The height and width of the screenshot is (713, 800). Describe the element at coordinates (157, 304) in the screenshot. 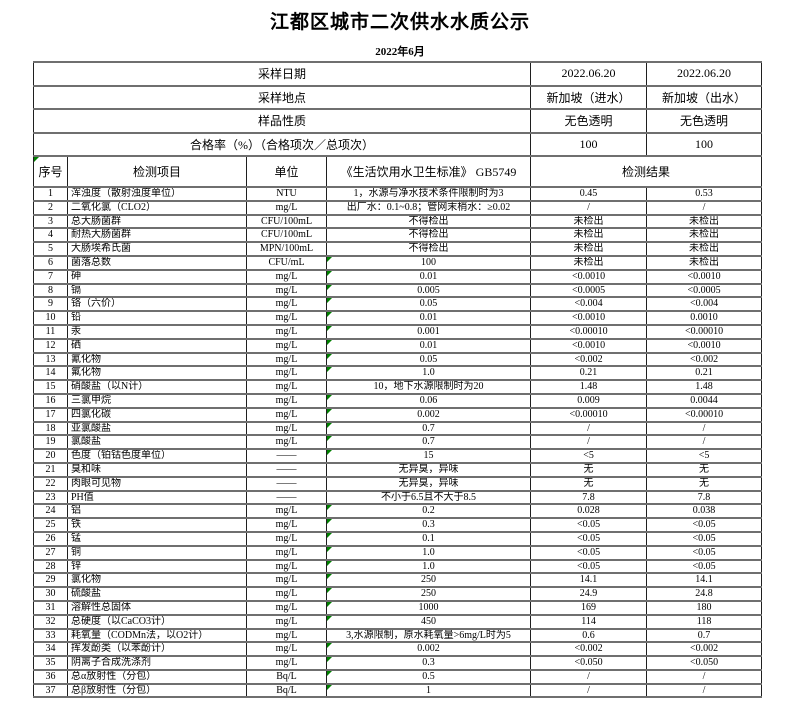

I see `row-item: 铬（六价）` at that location.